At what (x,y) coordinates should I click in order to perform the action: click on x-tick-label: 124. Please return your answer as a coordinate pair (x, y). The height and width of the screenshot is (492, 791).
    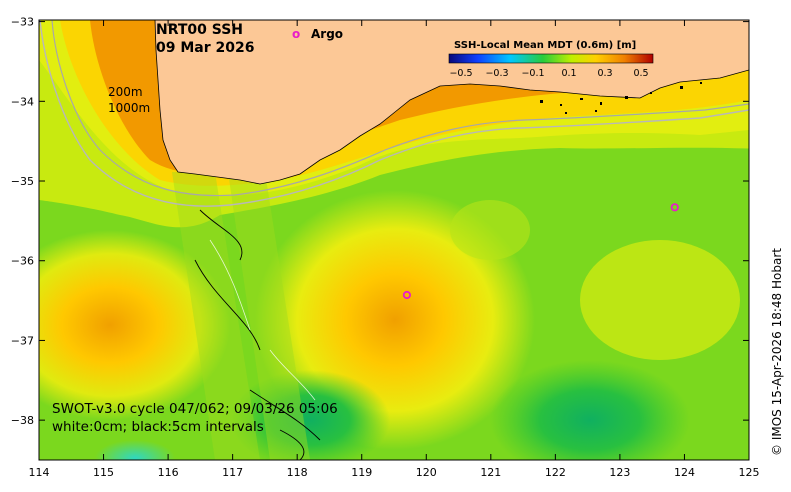
    Looking at the image, I should click on (684, 472).